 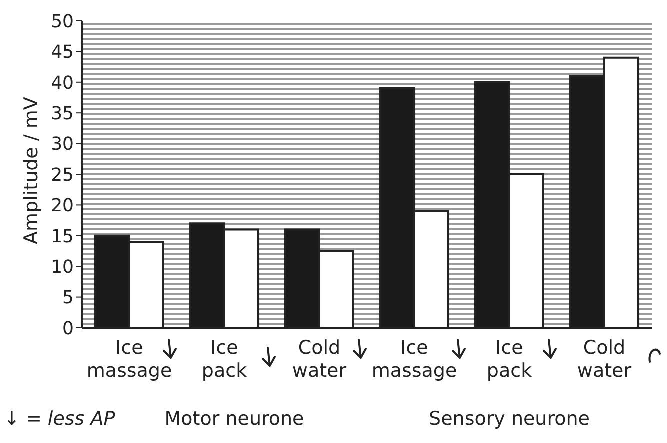 I want to click on y-tick-label: 15, so click(x=62, y=237).